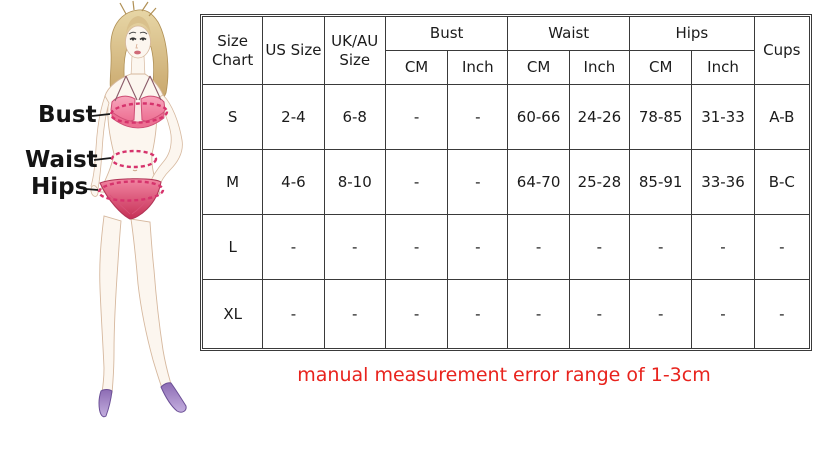  Describe the element at coordinates (173, 397) in the screenshot. I see `right-shoe` at that location.